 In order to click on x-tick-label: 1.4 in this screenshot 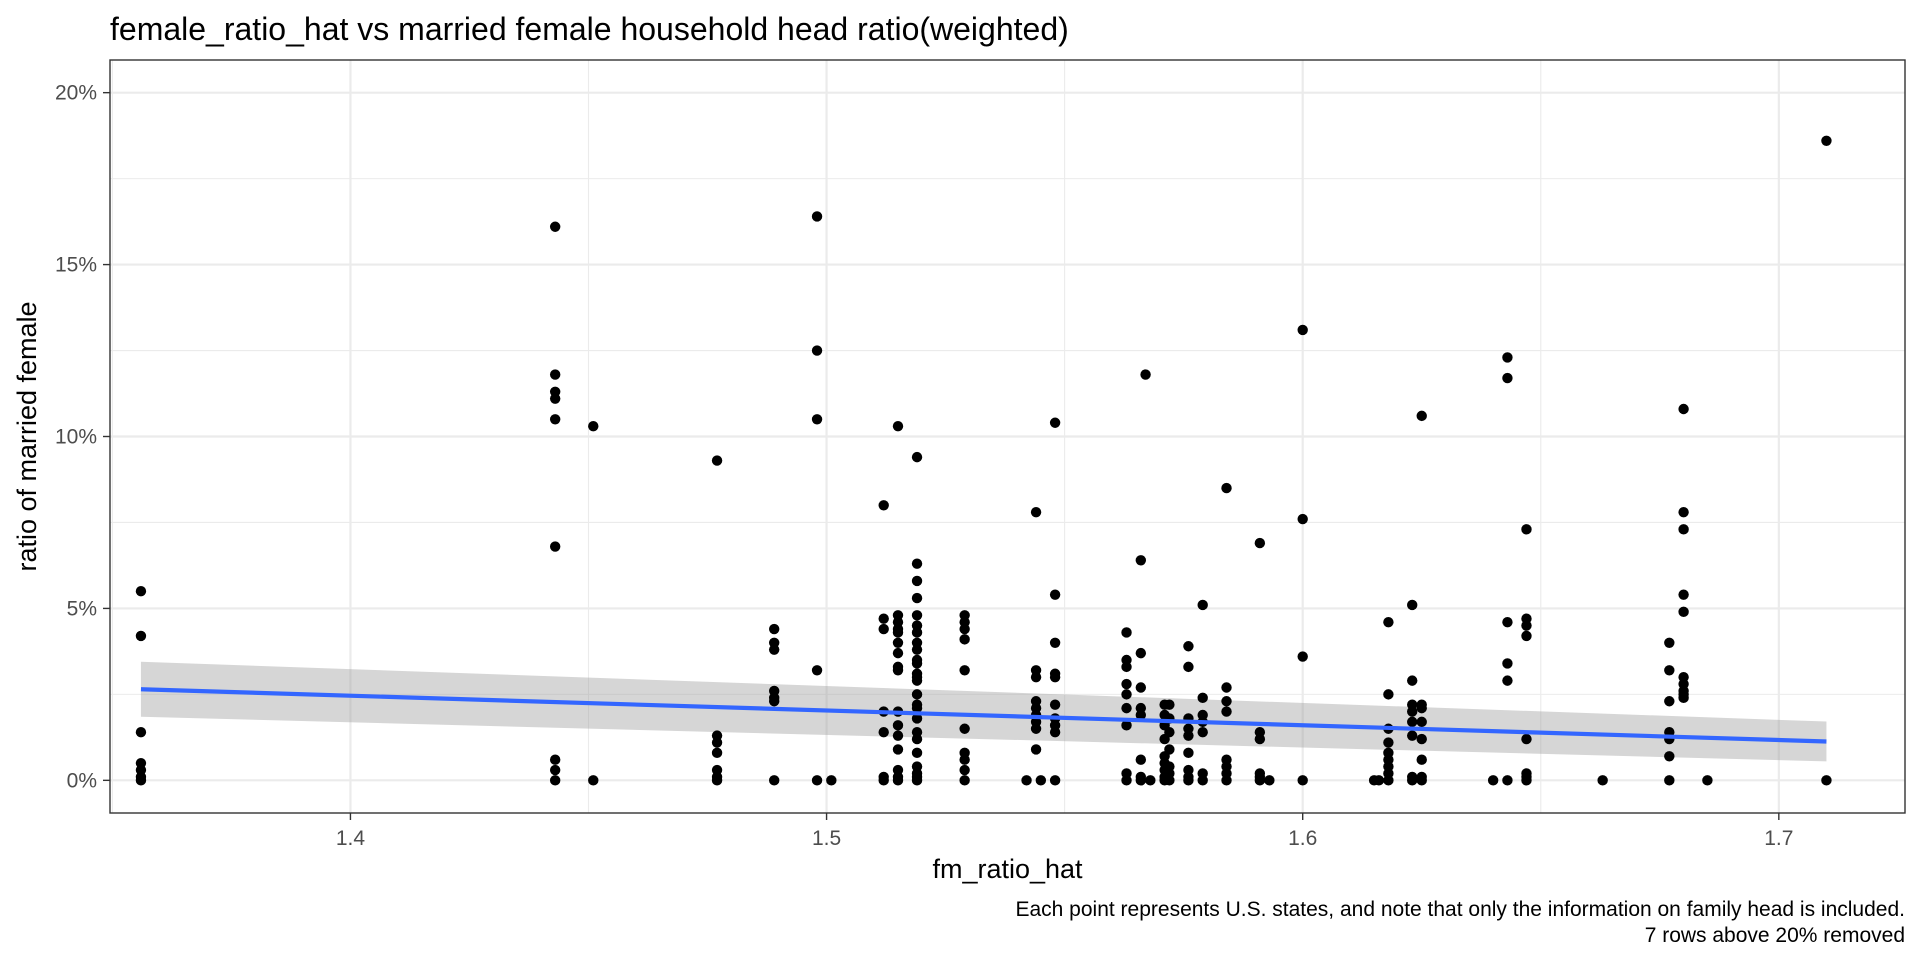, I will do `click(351, 838)`.